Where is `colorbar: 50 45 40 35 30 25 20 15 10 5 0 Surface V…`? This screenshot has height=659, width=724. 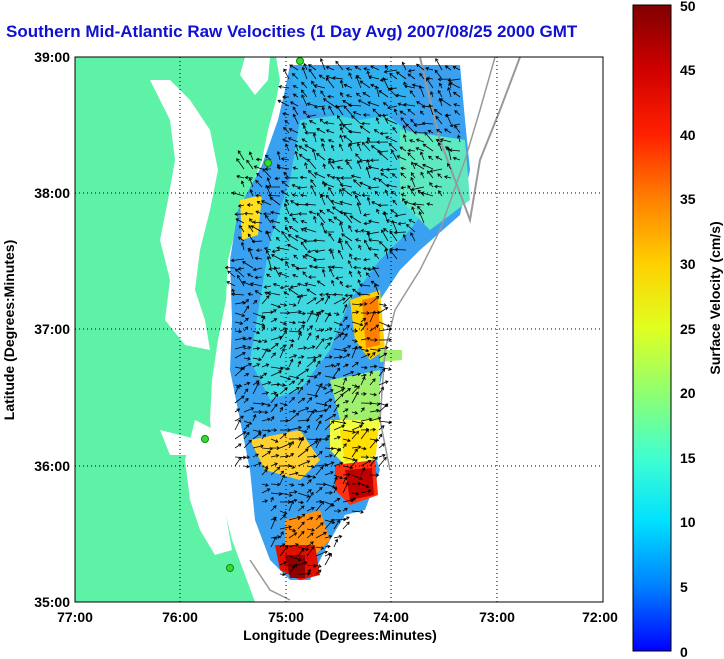
colorbar: 50 45 40 35 30 25 20 15 10 5 0 Surface V… is located at coordinates (677, 329).